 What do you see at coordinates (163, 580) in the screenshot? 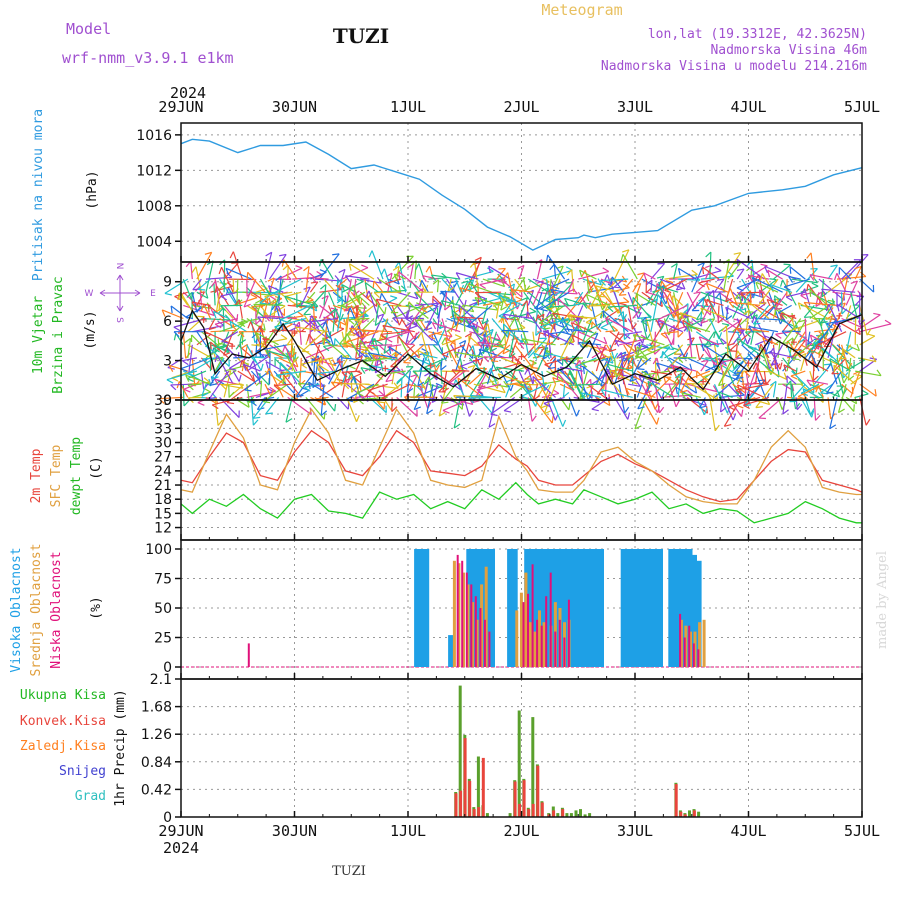
I see `y-tick-label: 75` at bounding box center [163, 580].